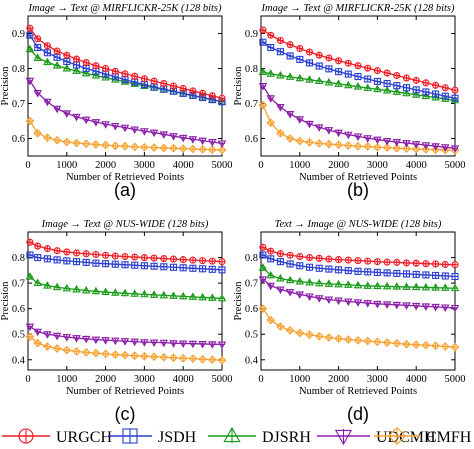  Describe the element at coordinates (359, 294) in the screenshot. I see `series-udcmh` at that location.